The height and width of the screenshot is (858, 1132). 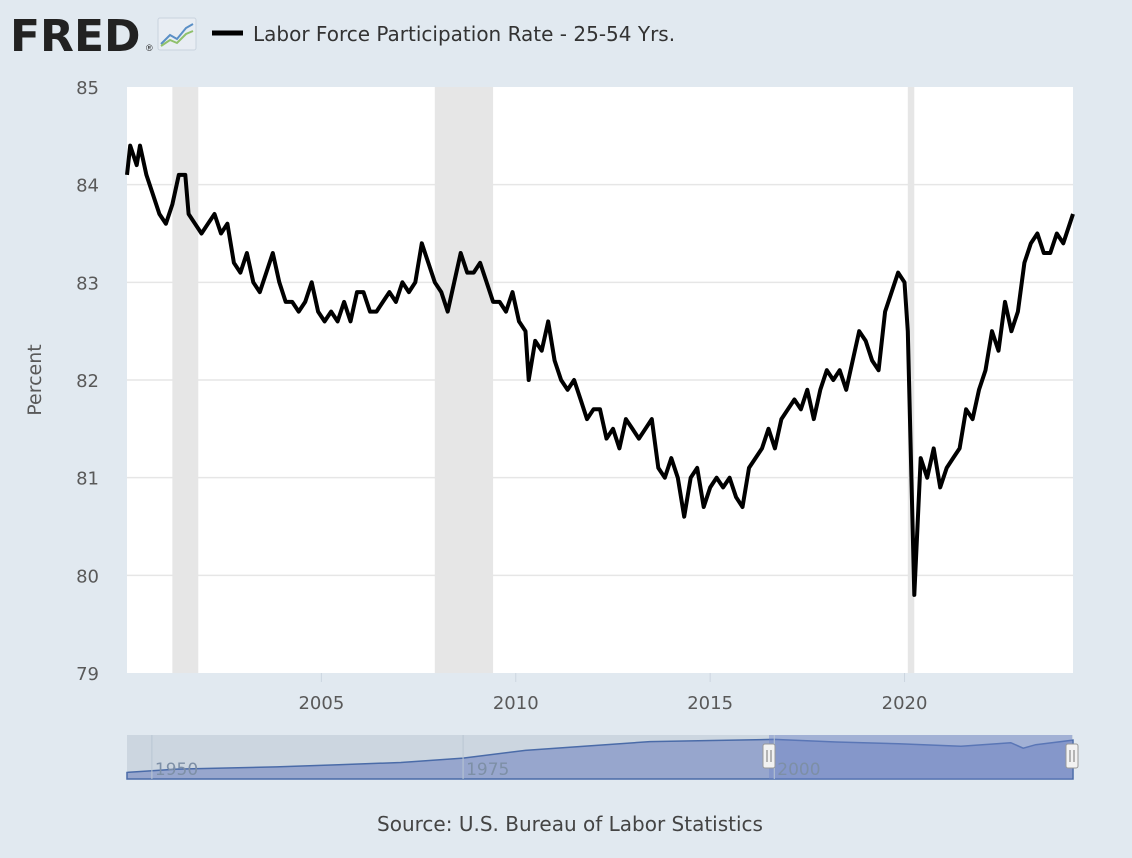 I want to click on navigator-handle-right, so click(x=1072, y=756).